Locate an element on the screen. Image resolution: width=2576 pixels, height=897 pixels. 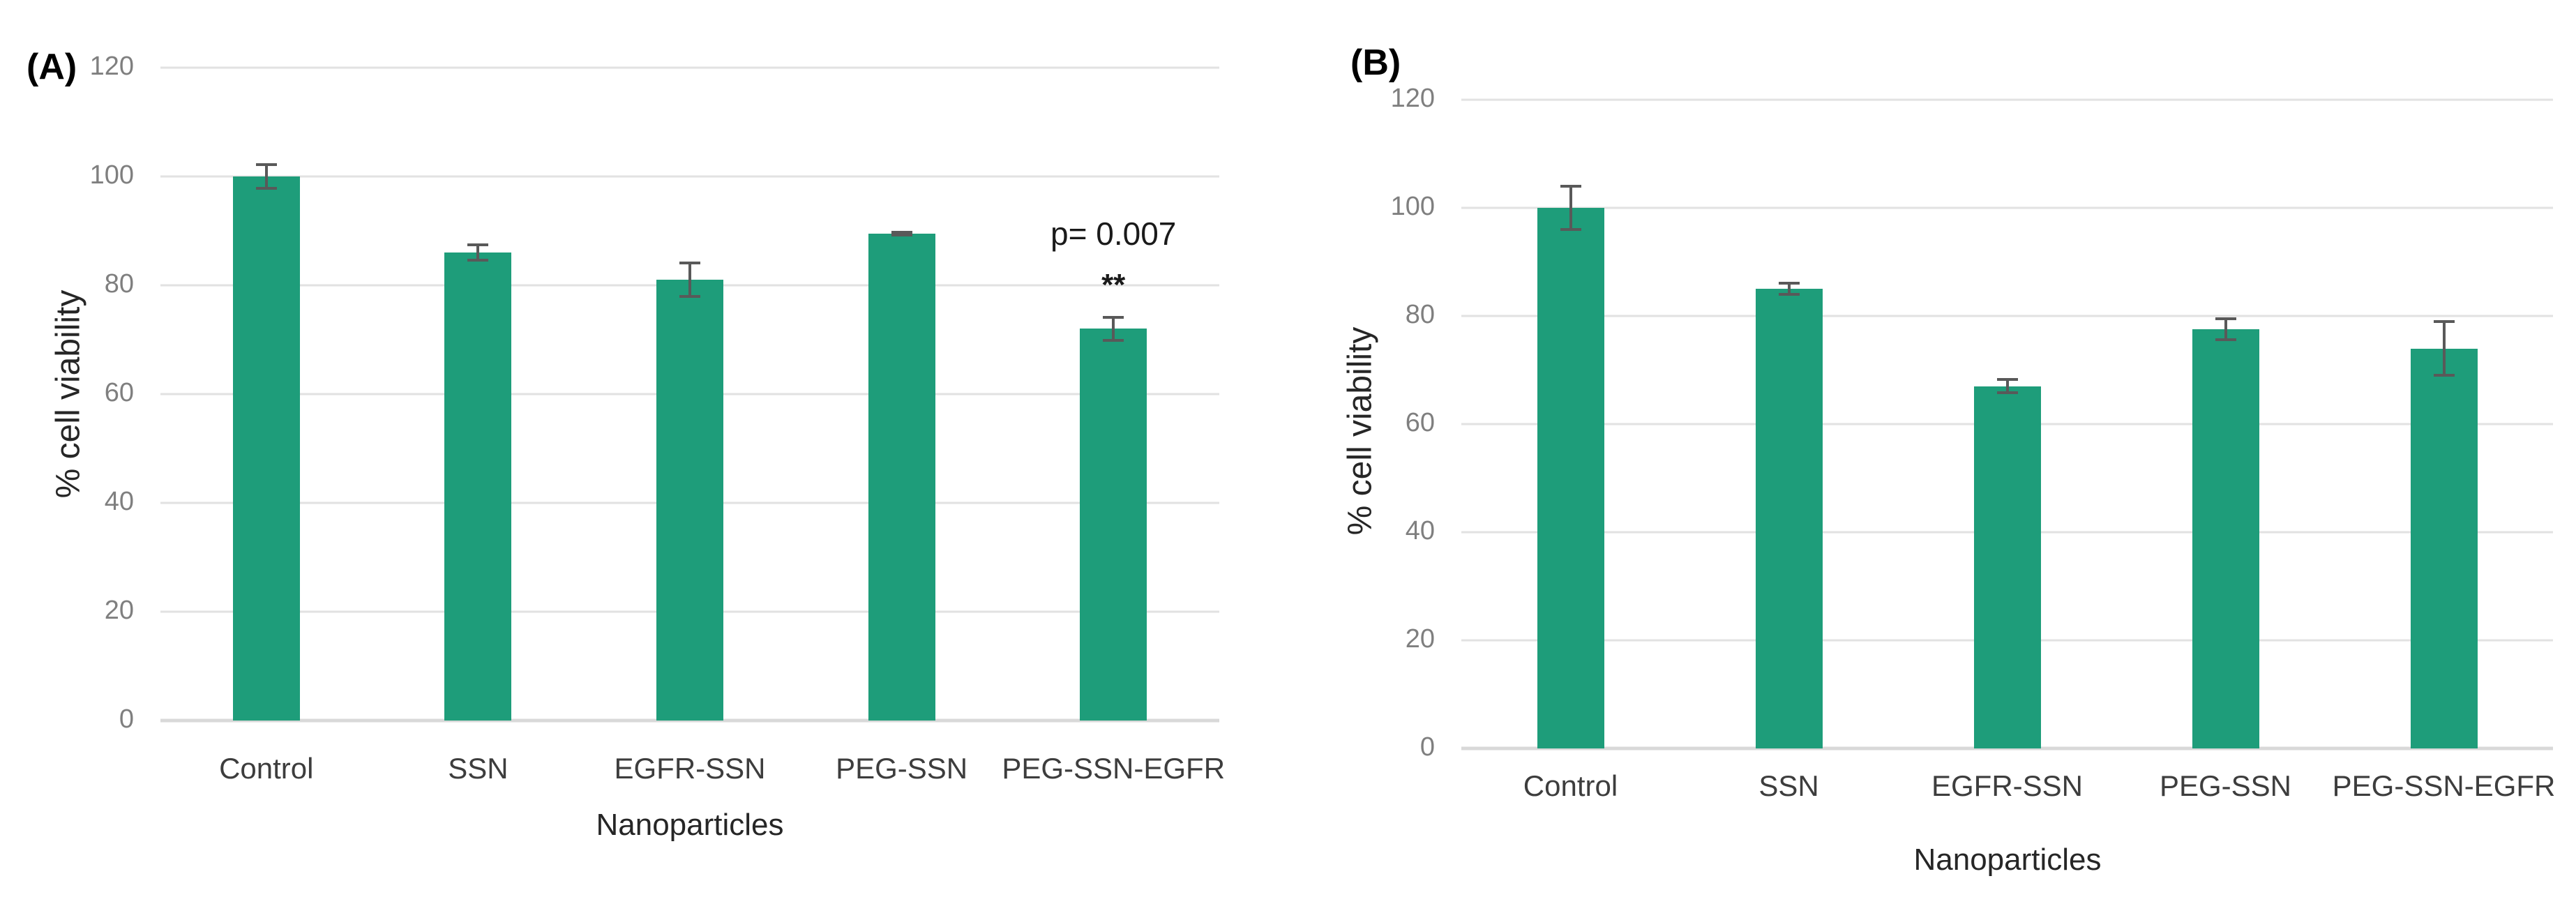
gridline-y80 is located at coordinates (2007, 316).